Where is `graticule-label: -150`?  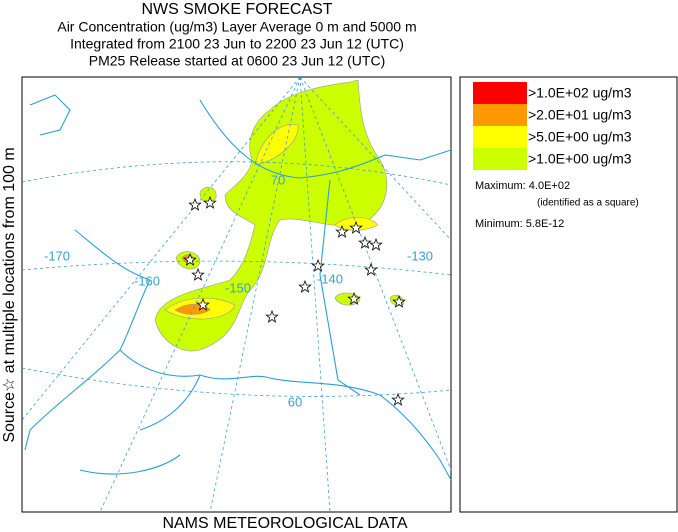 graticule-label: -150 is located at coordinates (238, 287).